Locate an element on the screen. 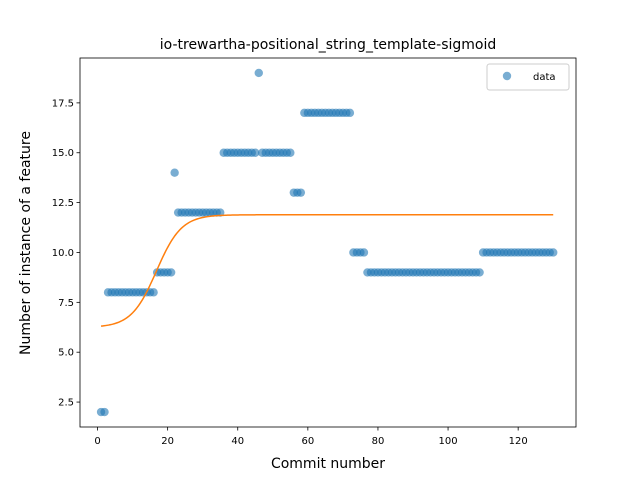  legend: data is located at coordinates (528, 77).